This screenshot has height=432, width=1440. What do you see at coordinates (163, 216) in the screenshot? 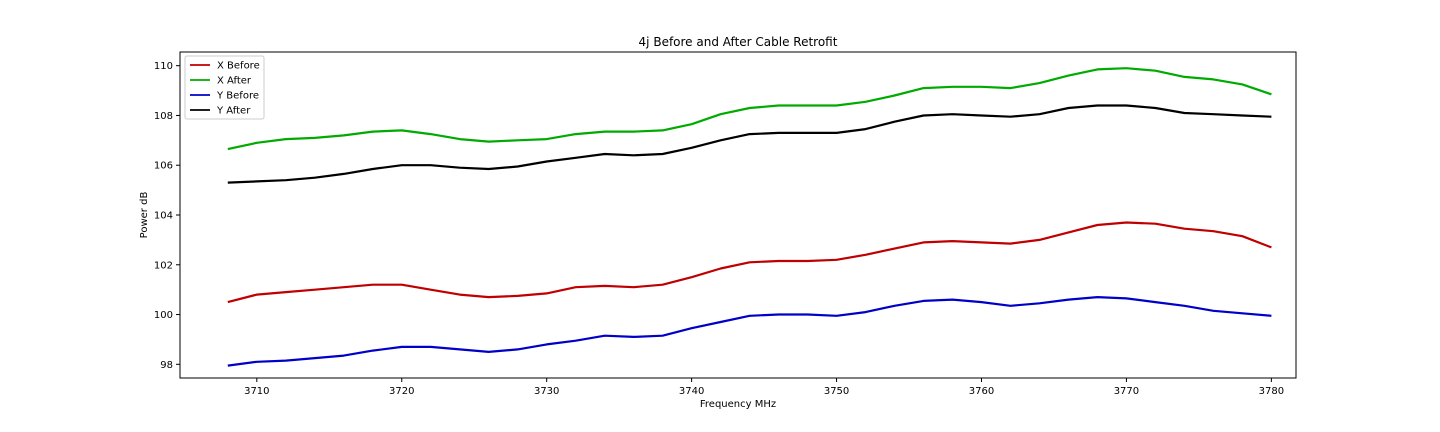
I see `y-tick-label: 104` at bounding box center [163, 216].